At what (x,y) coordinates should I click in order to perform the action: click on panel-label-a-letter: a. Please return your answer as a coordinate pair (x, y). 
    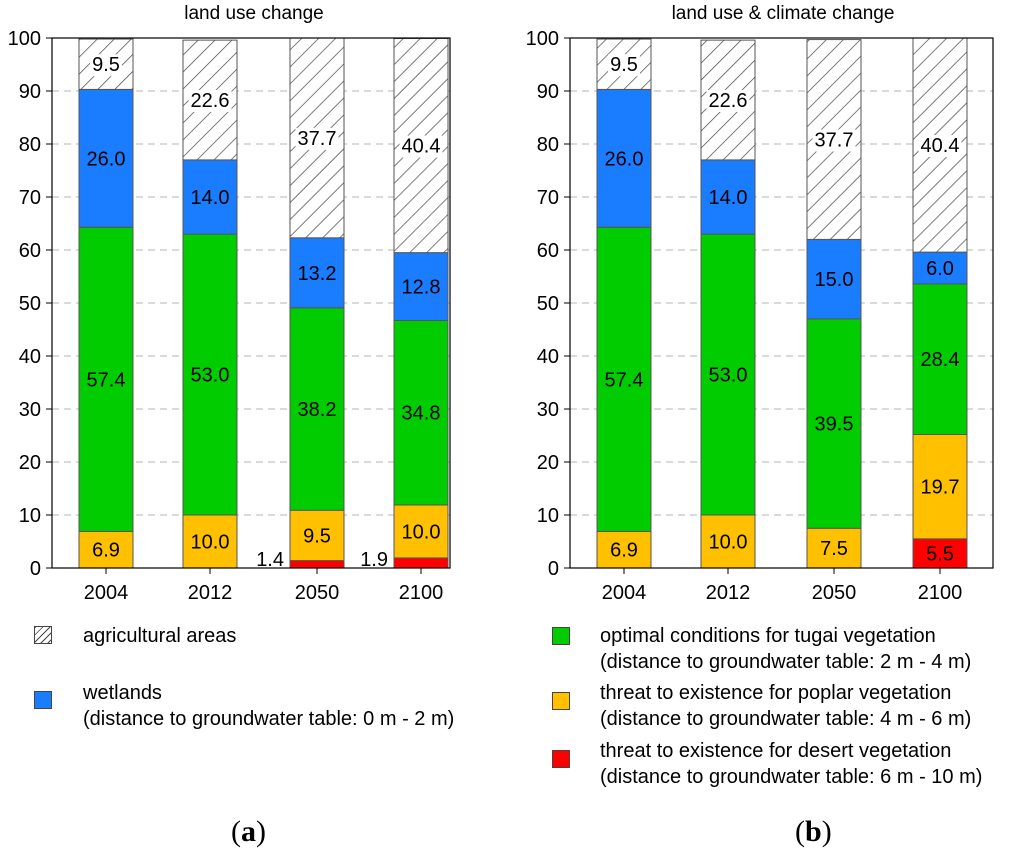
    Looking at the image, I should click on (248, 831).